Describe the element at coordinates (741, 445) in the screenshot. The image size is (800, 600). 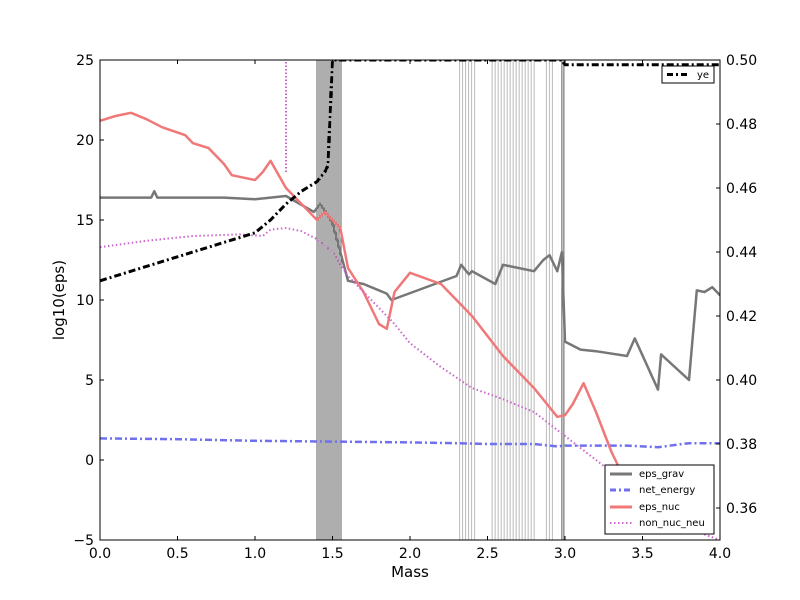
I see `y2-tick-label: 0.38` at that location.